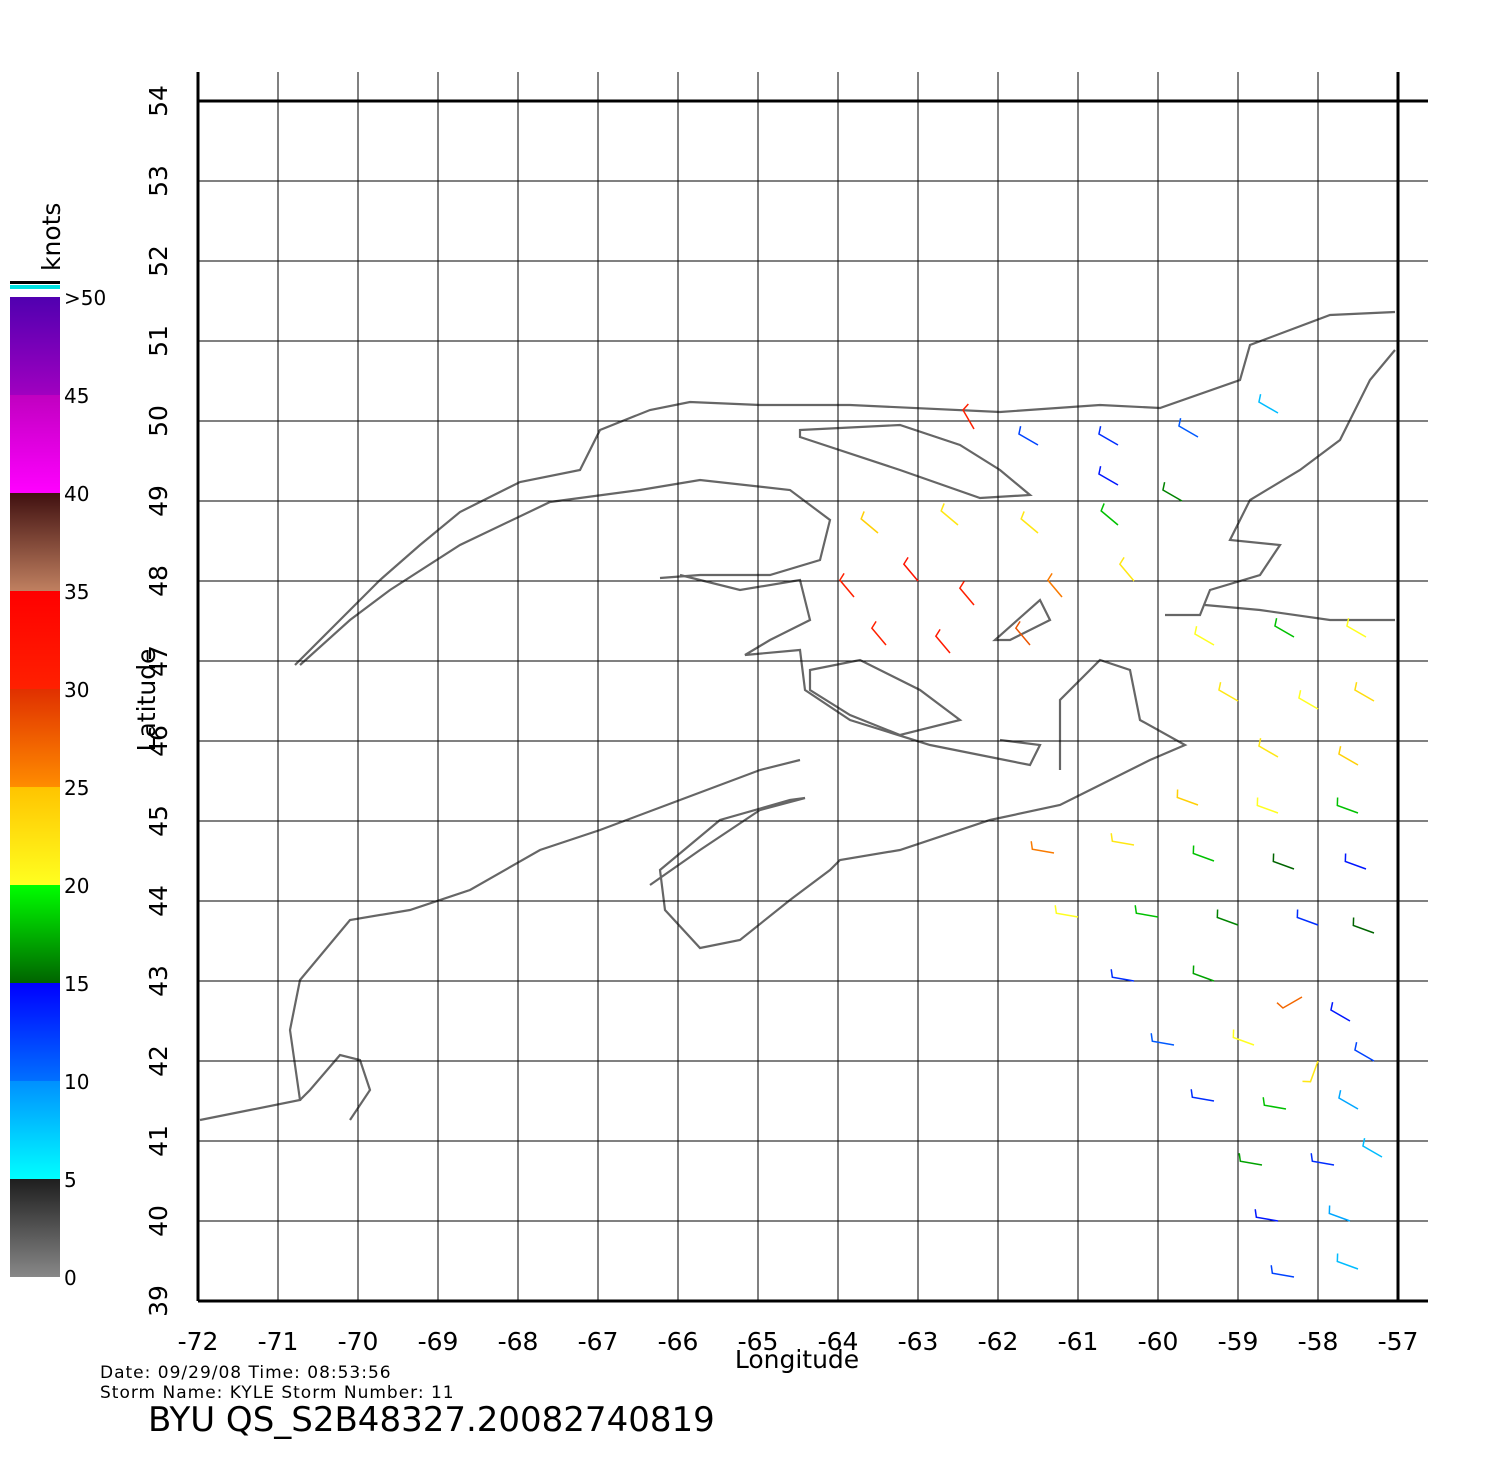 The width and height of the screenshot is (1500, 1480). Describe the element at coordinates (198, 1341) in the screenshot. I see `x-tick-label: -72` at that location.